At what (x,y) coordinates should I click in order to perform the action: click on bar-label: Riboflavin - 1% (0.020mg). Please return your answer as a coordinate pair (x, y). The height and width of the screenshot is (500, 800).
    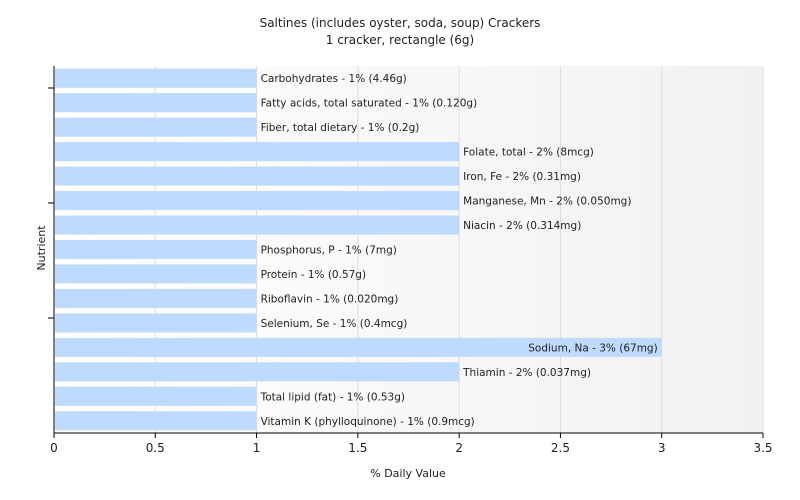
    Looking at the image, I should click on (330, 299).